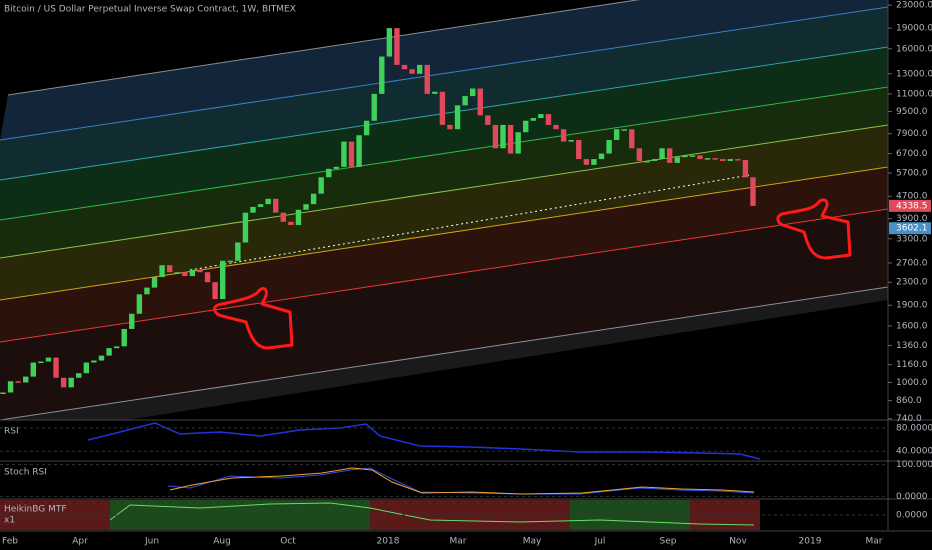 The width and height of the screenshot is (932, 550). What do you see at coordinates (914, 49) in the screenshot?
I see `y-tick-label: 16000.0` at bounding box center [914, 49].